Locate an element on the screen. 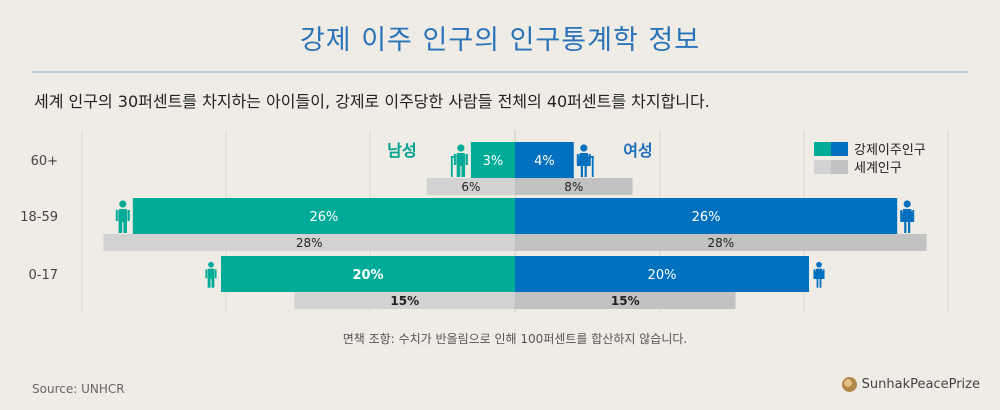  world-bar-male-60+ is located at coordinates (470, 186).